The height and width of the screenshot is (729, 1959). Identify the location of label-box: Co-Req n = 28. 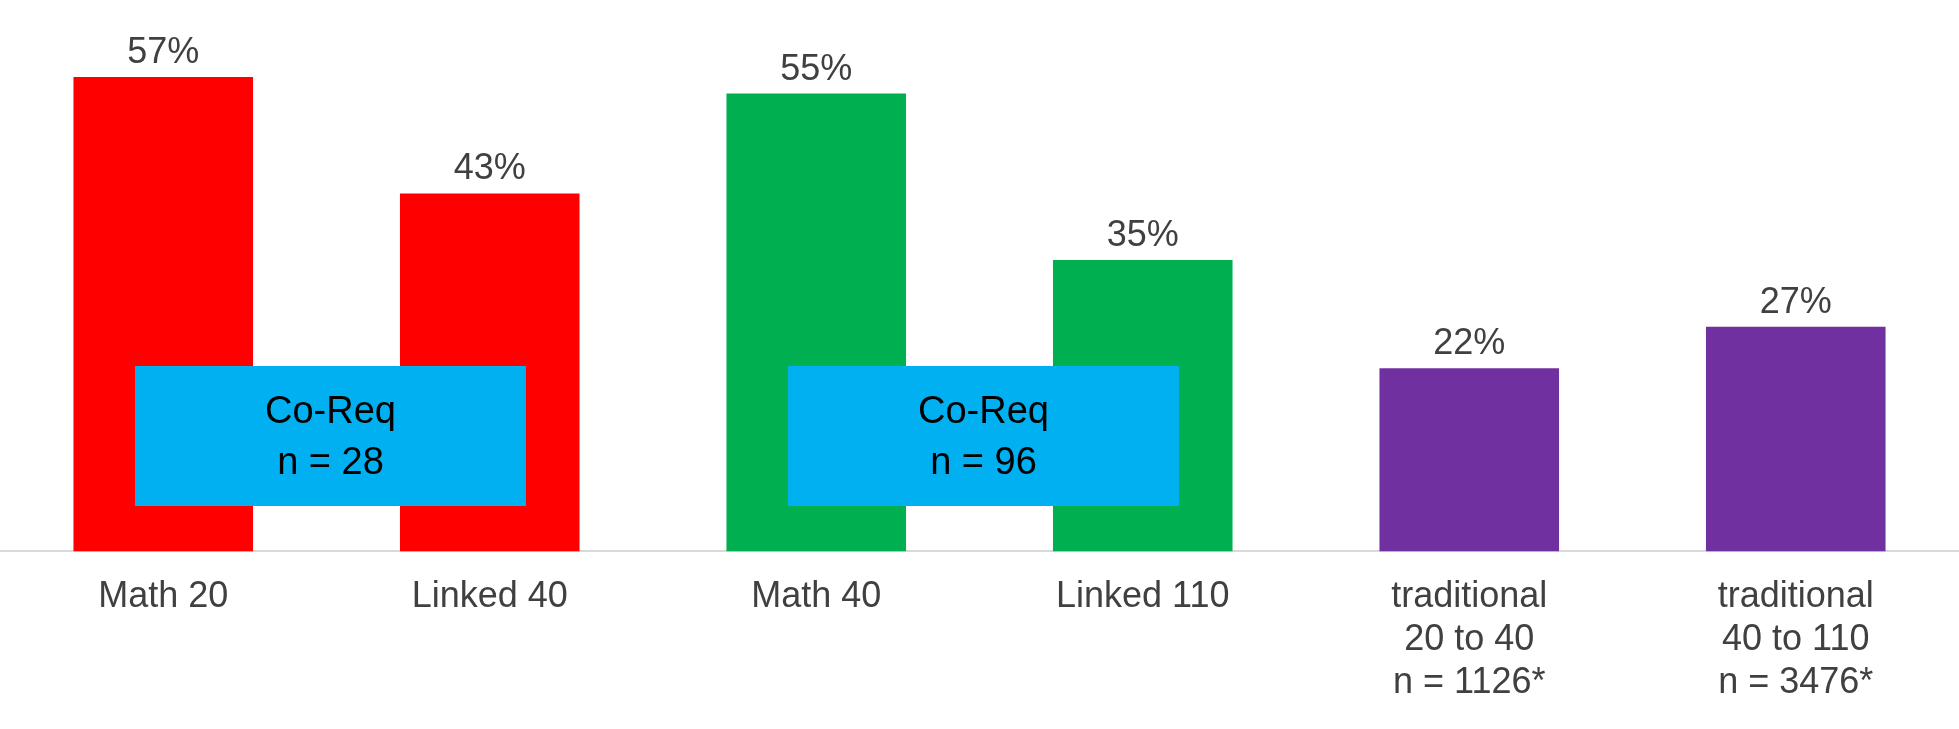
(330, 436).